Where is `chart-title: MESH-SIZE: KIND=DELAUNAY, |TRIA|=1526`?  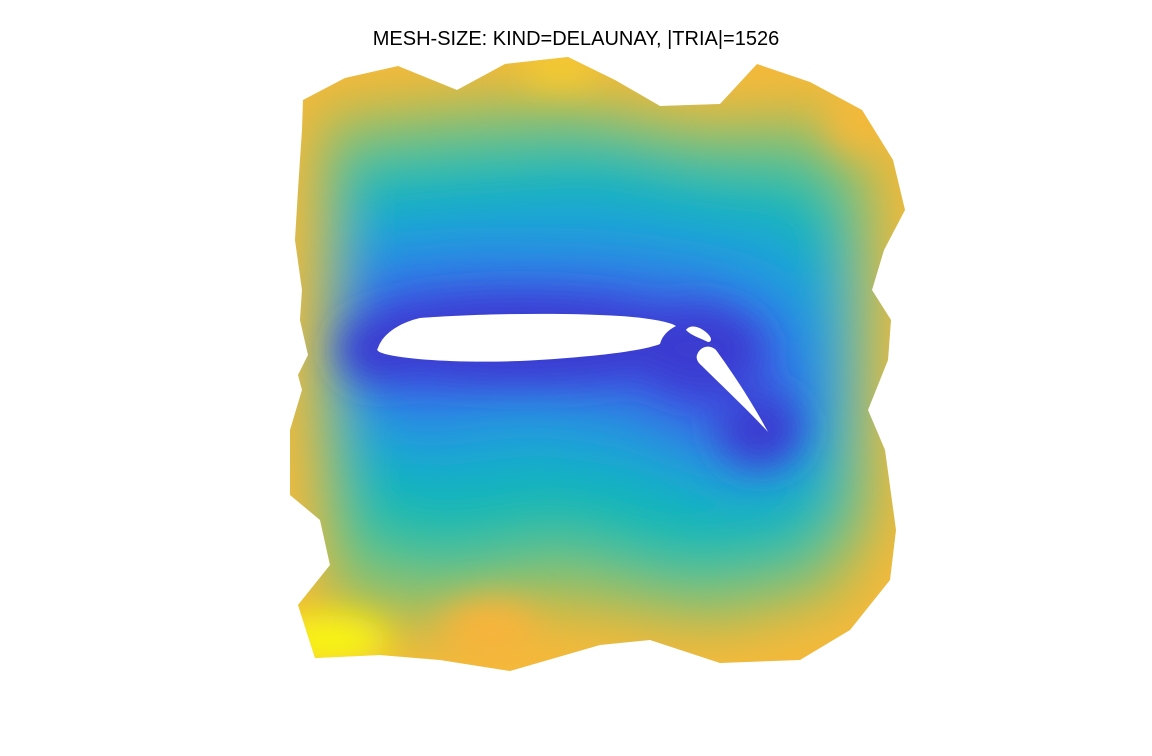
chart-title: MESH-SIZE: KIND=DELAUNAY, |TRIA|=1526 is located at coordinates (576, 39).